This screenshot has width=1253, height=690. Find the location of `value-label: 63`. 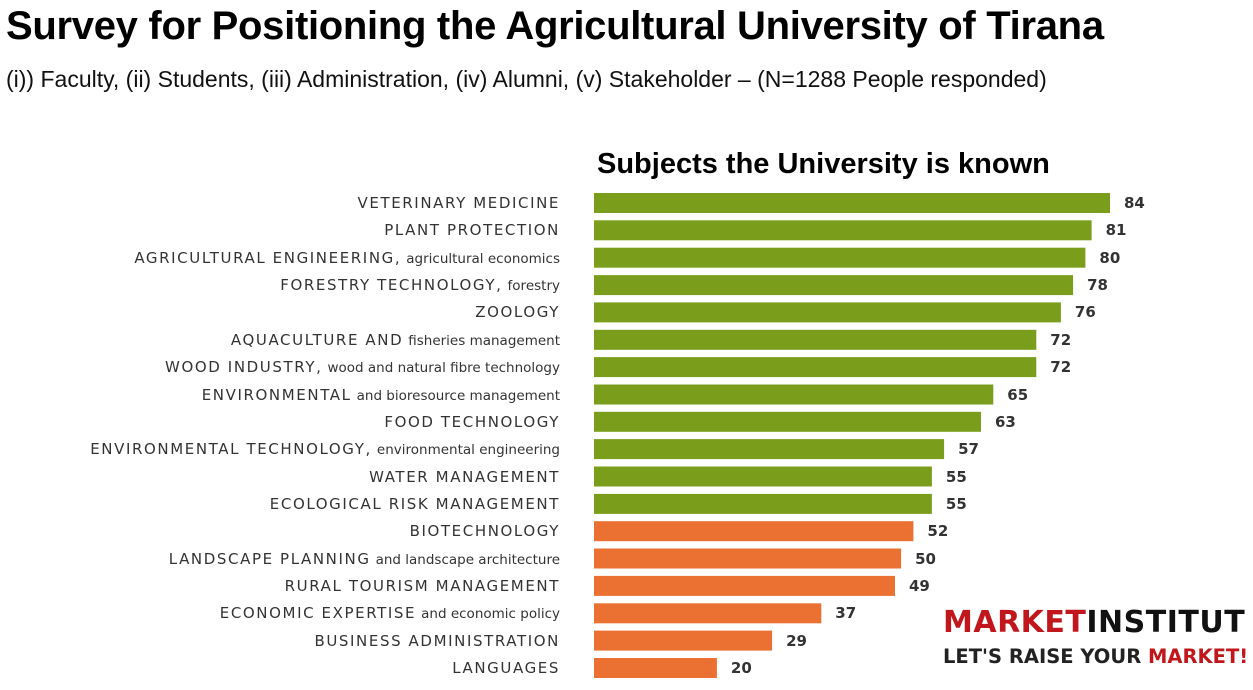

value-label: 63 is located at coordinates (1005, 421).